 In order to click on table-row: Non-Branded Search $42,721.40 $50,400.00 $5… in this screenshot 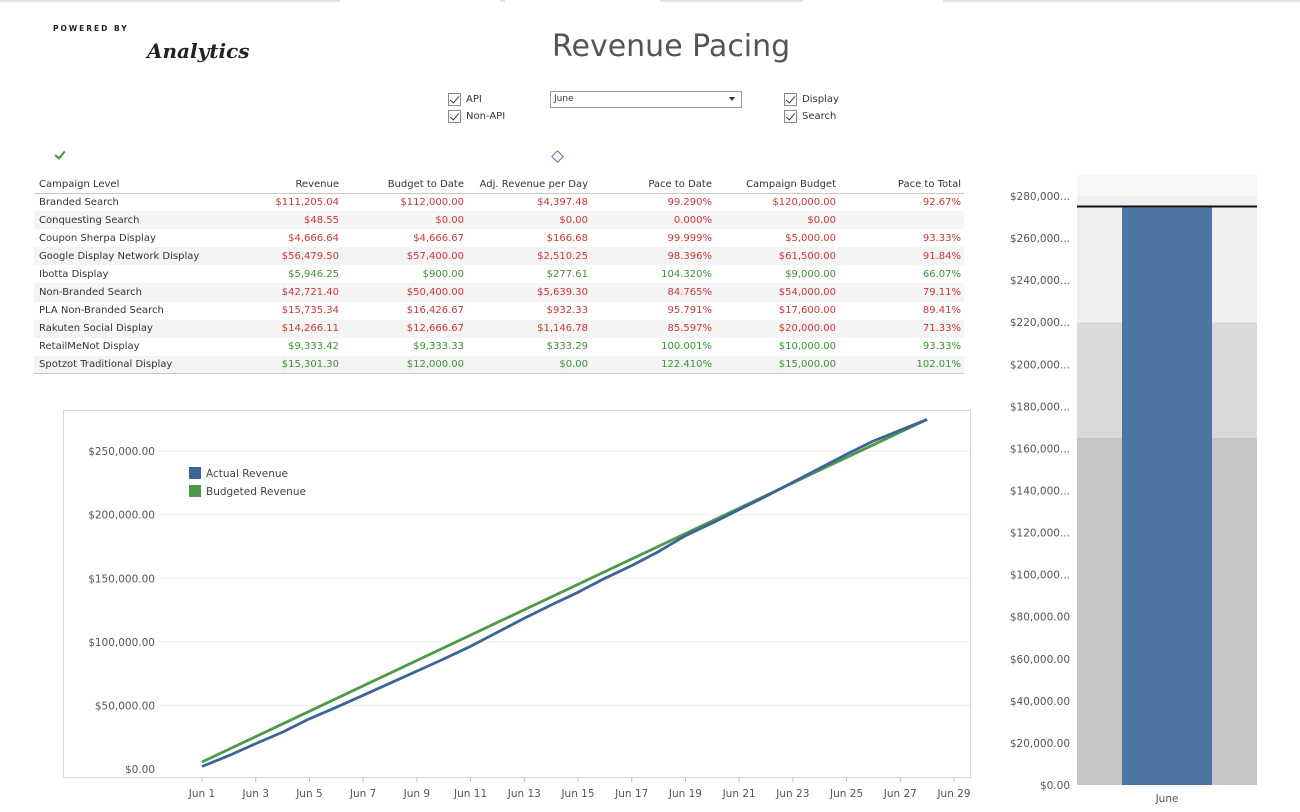, I will do `click(499, 292)`.